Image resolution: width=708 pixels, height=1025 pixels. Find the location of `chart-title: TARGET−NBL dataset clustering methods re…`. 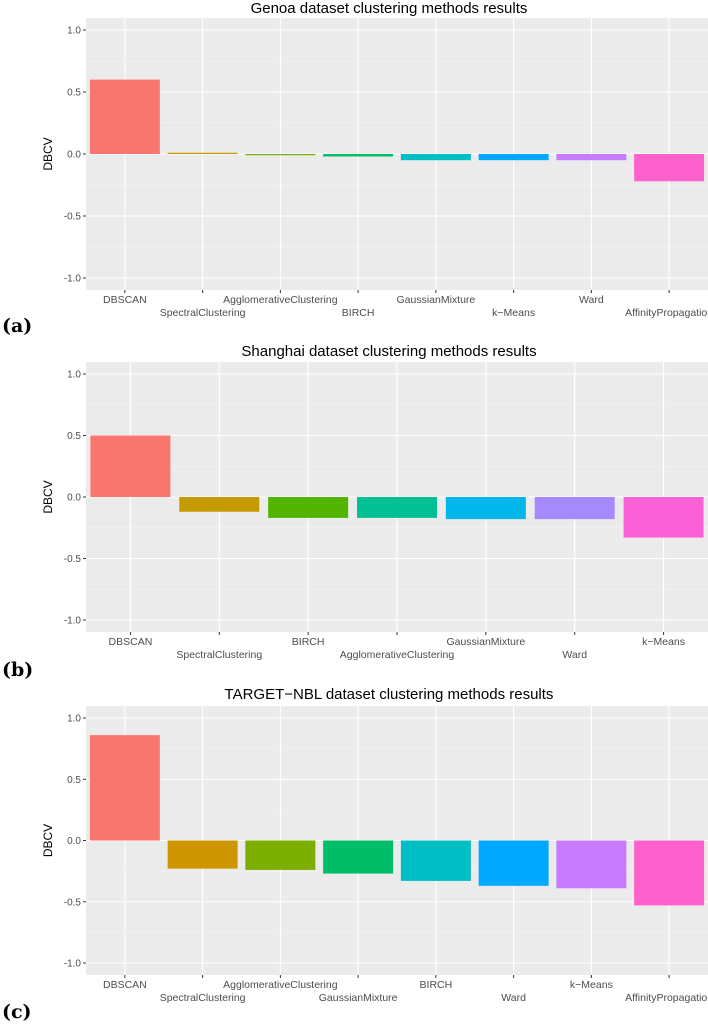

chart-title: TARGET−NBL dataset clustering methods re… is located at coordinates (389, 694).